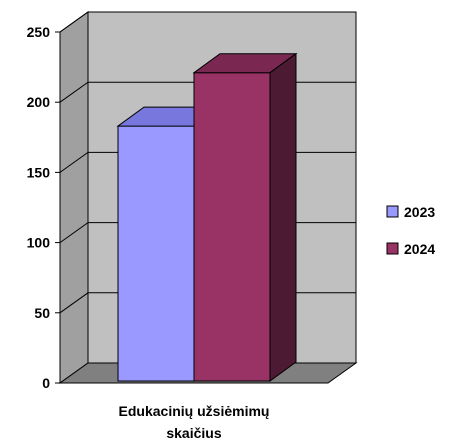 This screenshot has height=448, width=452. What do you see at coordinates (194, 411) in the screenshot?
I see `category-label: Edukacinių užsiėmimų` at bounding box center [194, 411].